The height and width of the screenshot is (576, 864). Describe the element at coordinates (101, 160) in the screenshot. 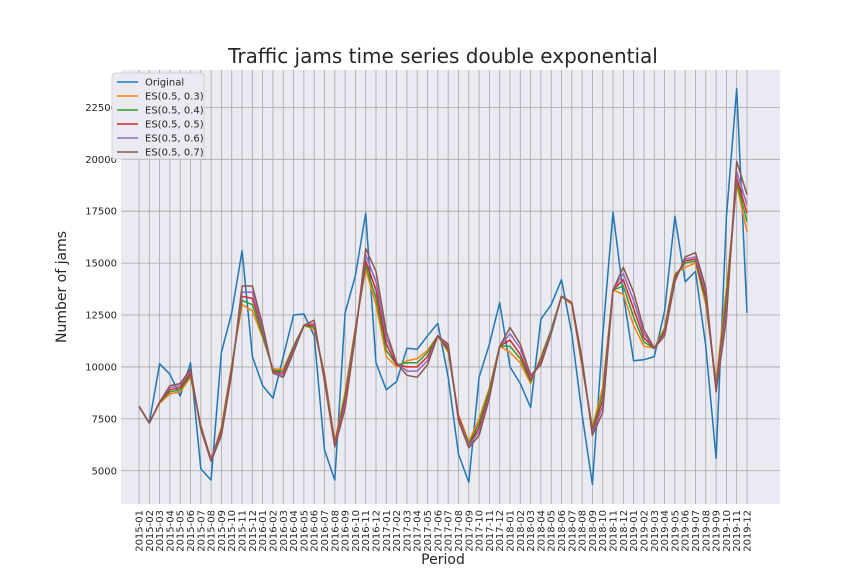

I see `y-tick-label: 20000` at that location.